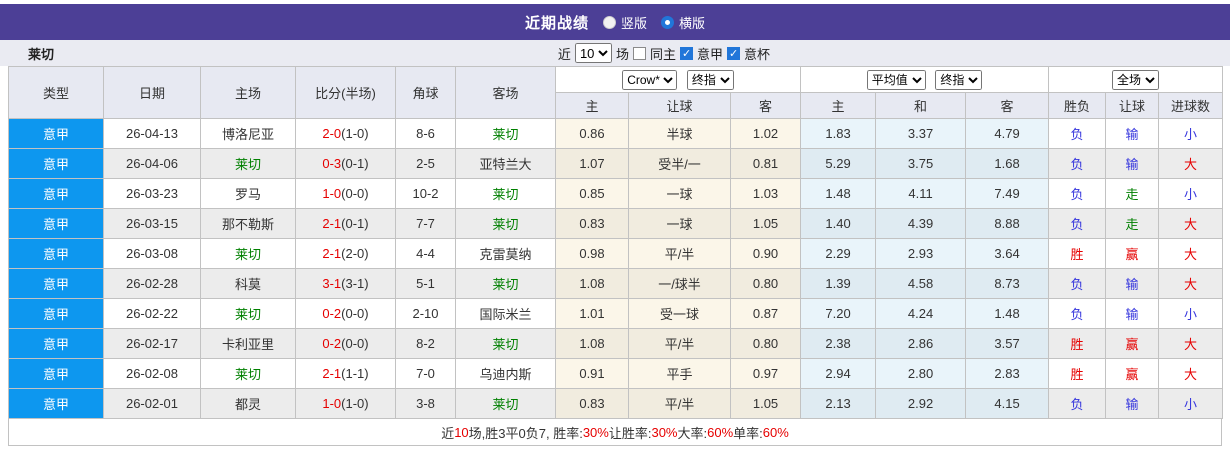 The image size is (1230, 452). I want to click on vertical-layout-option: 竖版, so click(624, 22).